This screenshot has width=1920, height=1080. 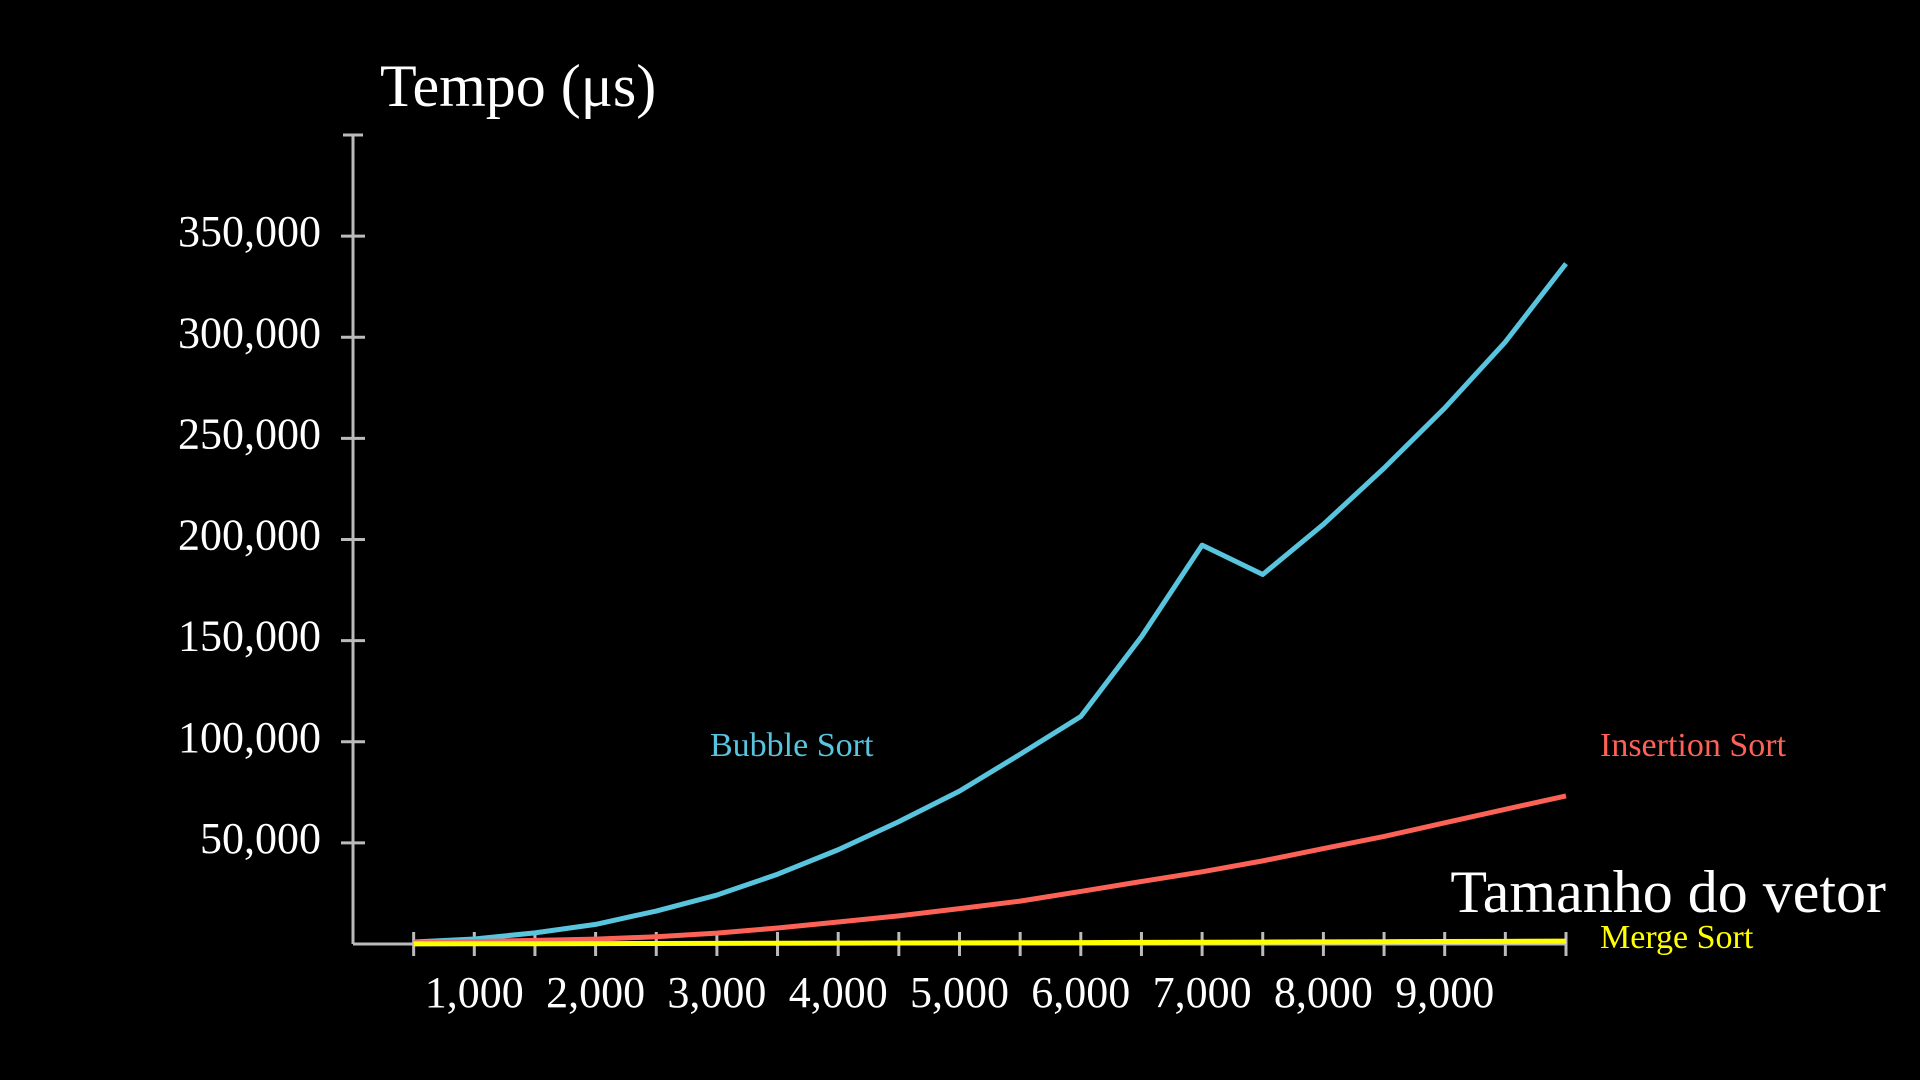 What do you see at coordinates (249, 433) in the screenshot?
I see `y-tick-label: 250,000` at bounding box center [249, 433].